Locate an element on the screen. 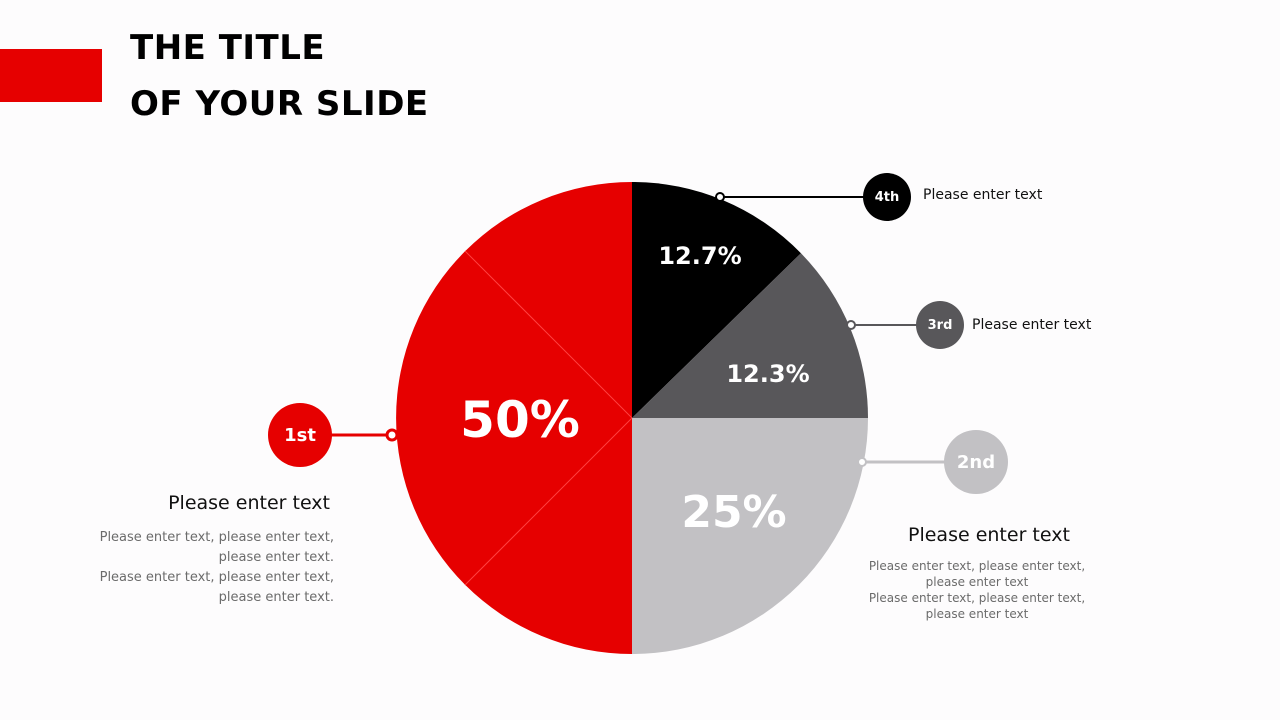  callout-text-3rd: Please enter text is located at coordinates (1032, 325).